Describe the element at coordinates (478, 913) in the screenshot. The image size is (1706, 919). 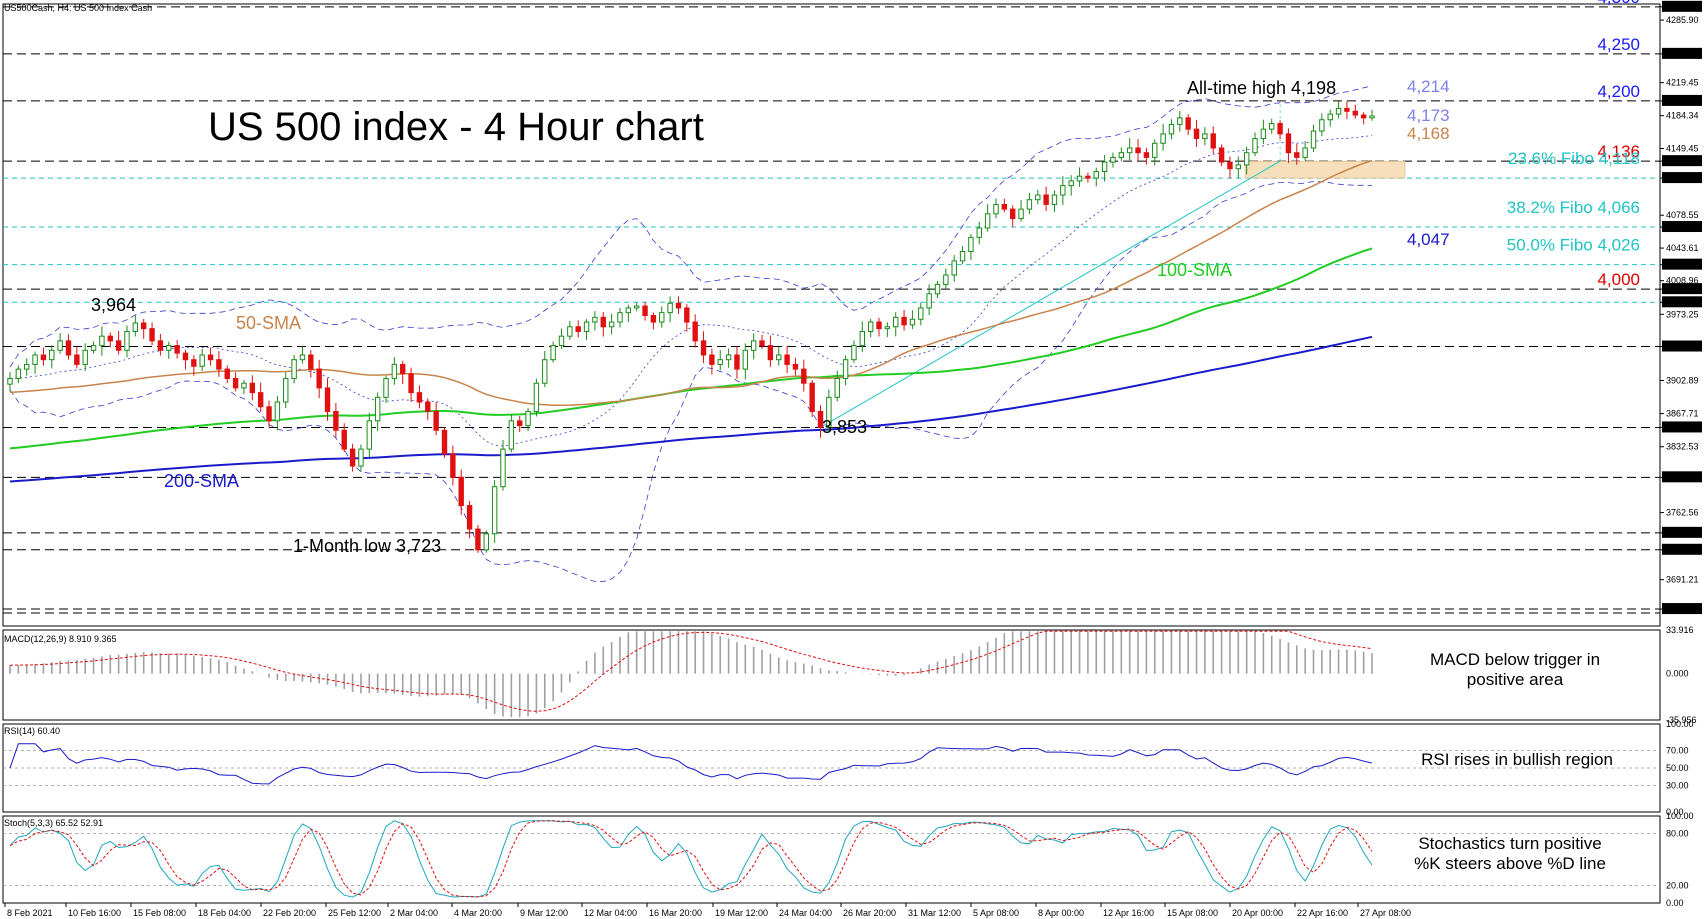
I see `time-tick-label: 4 Mar 20:00` at that location.